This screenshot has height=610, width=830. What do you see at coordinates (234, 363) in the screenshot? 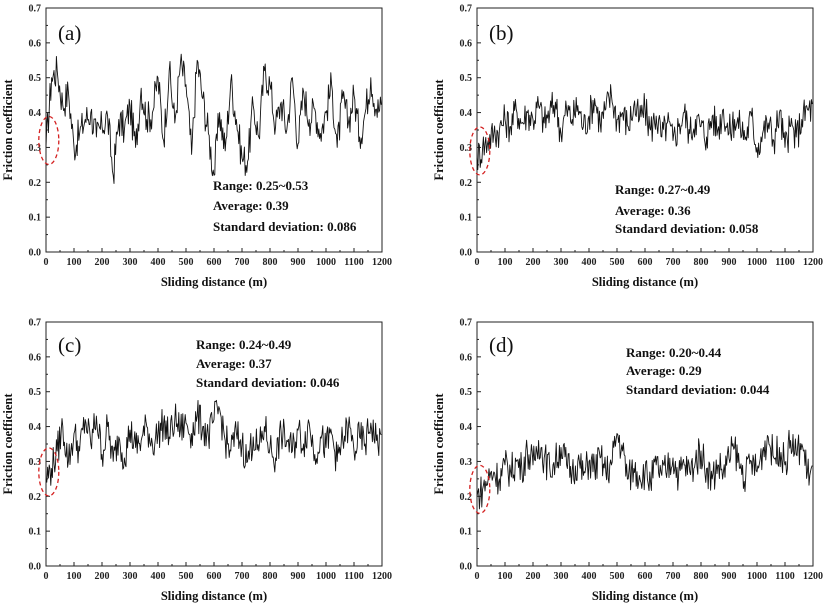
I see `stat-average: Average: 0.37` at bounding box center [234, 363].